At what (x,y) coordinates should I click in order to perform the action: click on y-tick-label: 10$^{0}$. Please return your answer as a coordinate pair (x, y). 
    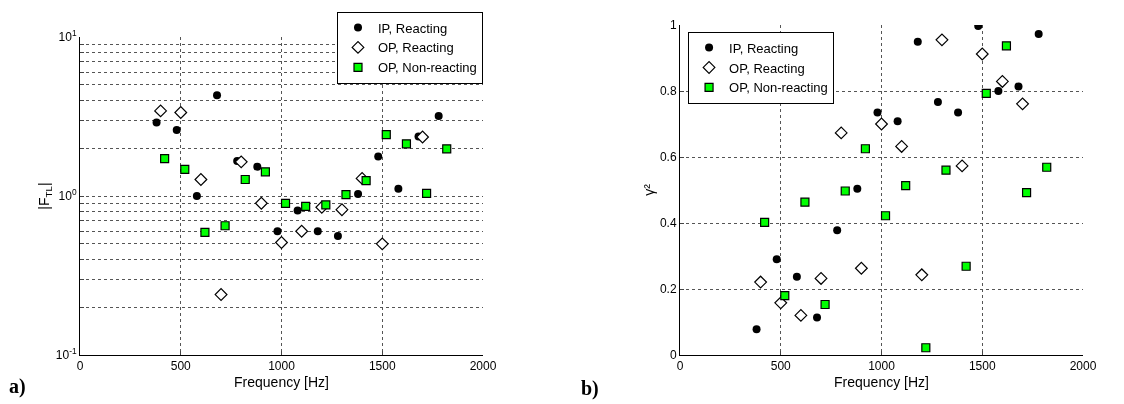
    Looking at the image, I should click on (67, 195).